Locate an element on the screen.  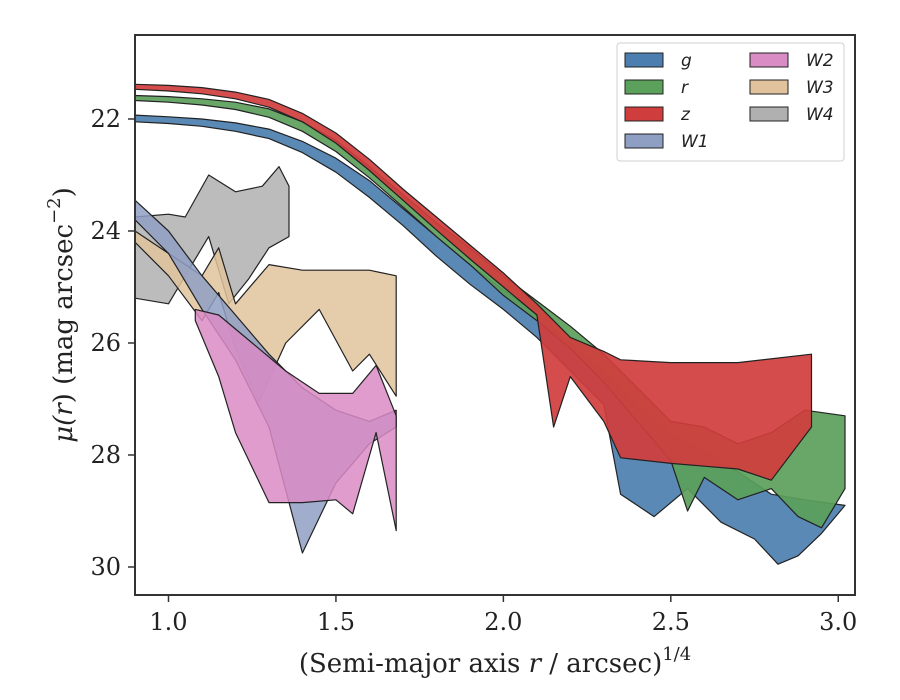
legend-label-z: z is located at coordinates (685, 115).